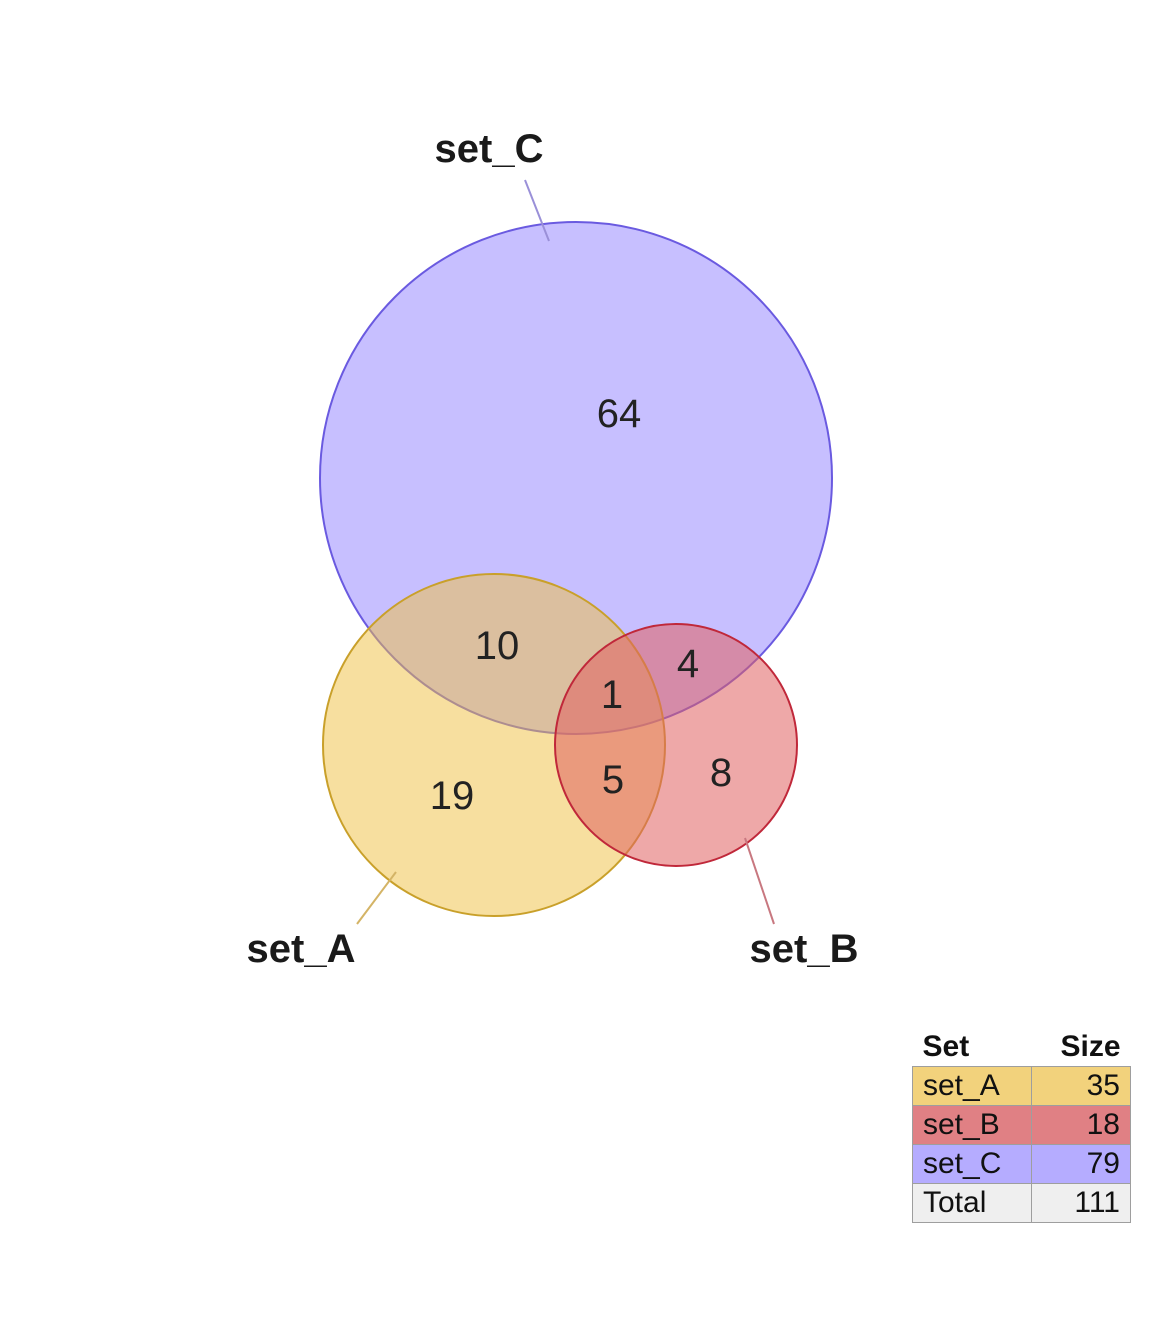 Image resolution: width=1152 pixels, height=1344 pixels. Describe the element at coordinates (688, 664) in the screenshot. I see `region-bc-count: 4` at that location.